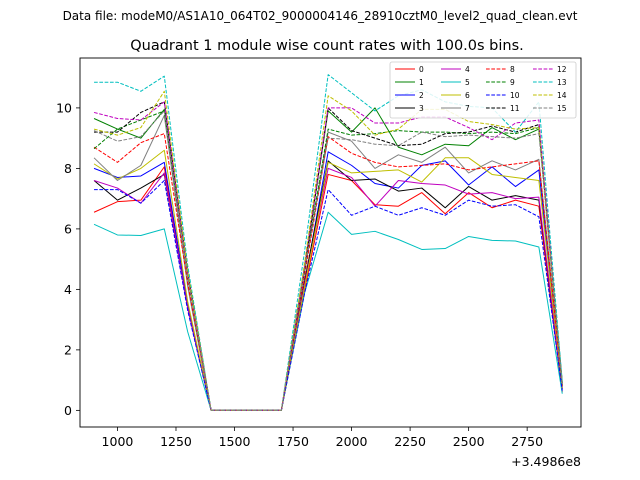 This screenshot has width=640, height=480. Describe the element at coordinates (68, 228) in the screenshot. I see `y-tick-label: 6` at that location.